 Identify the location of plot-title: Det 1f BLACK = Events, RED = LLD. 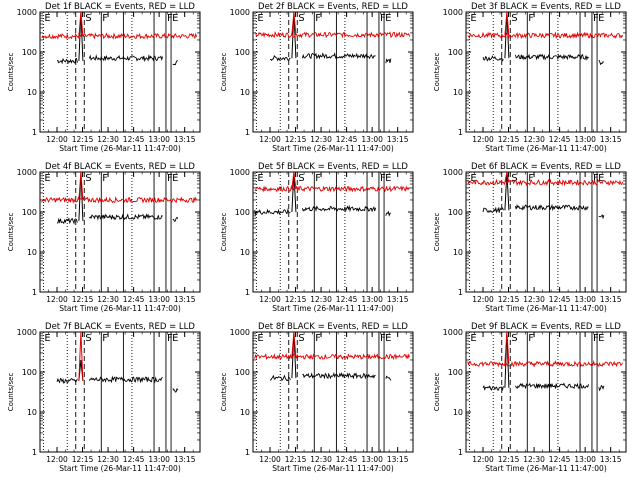
(120, 7).